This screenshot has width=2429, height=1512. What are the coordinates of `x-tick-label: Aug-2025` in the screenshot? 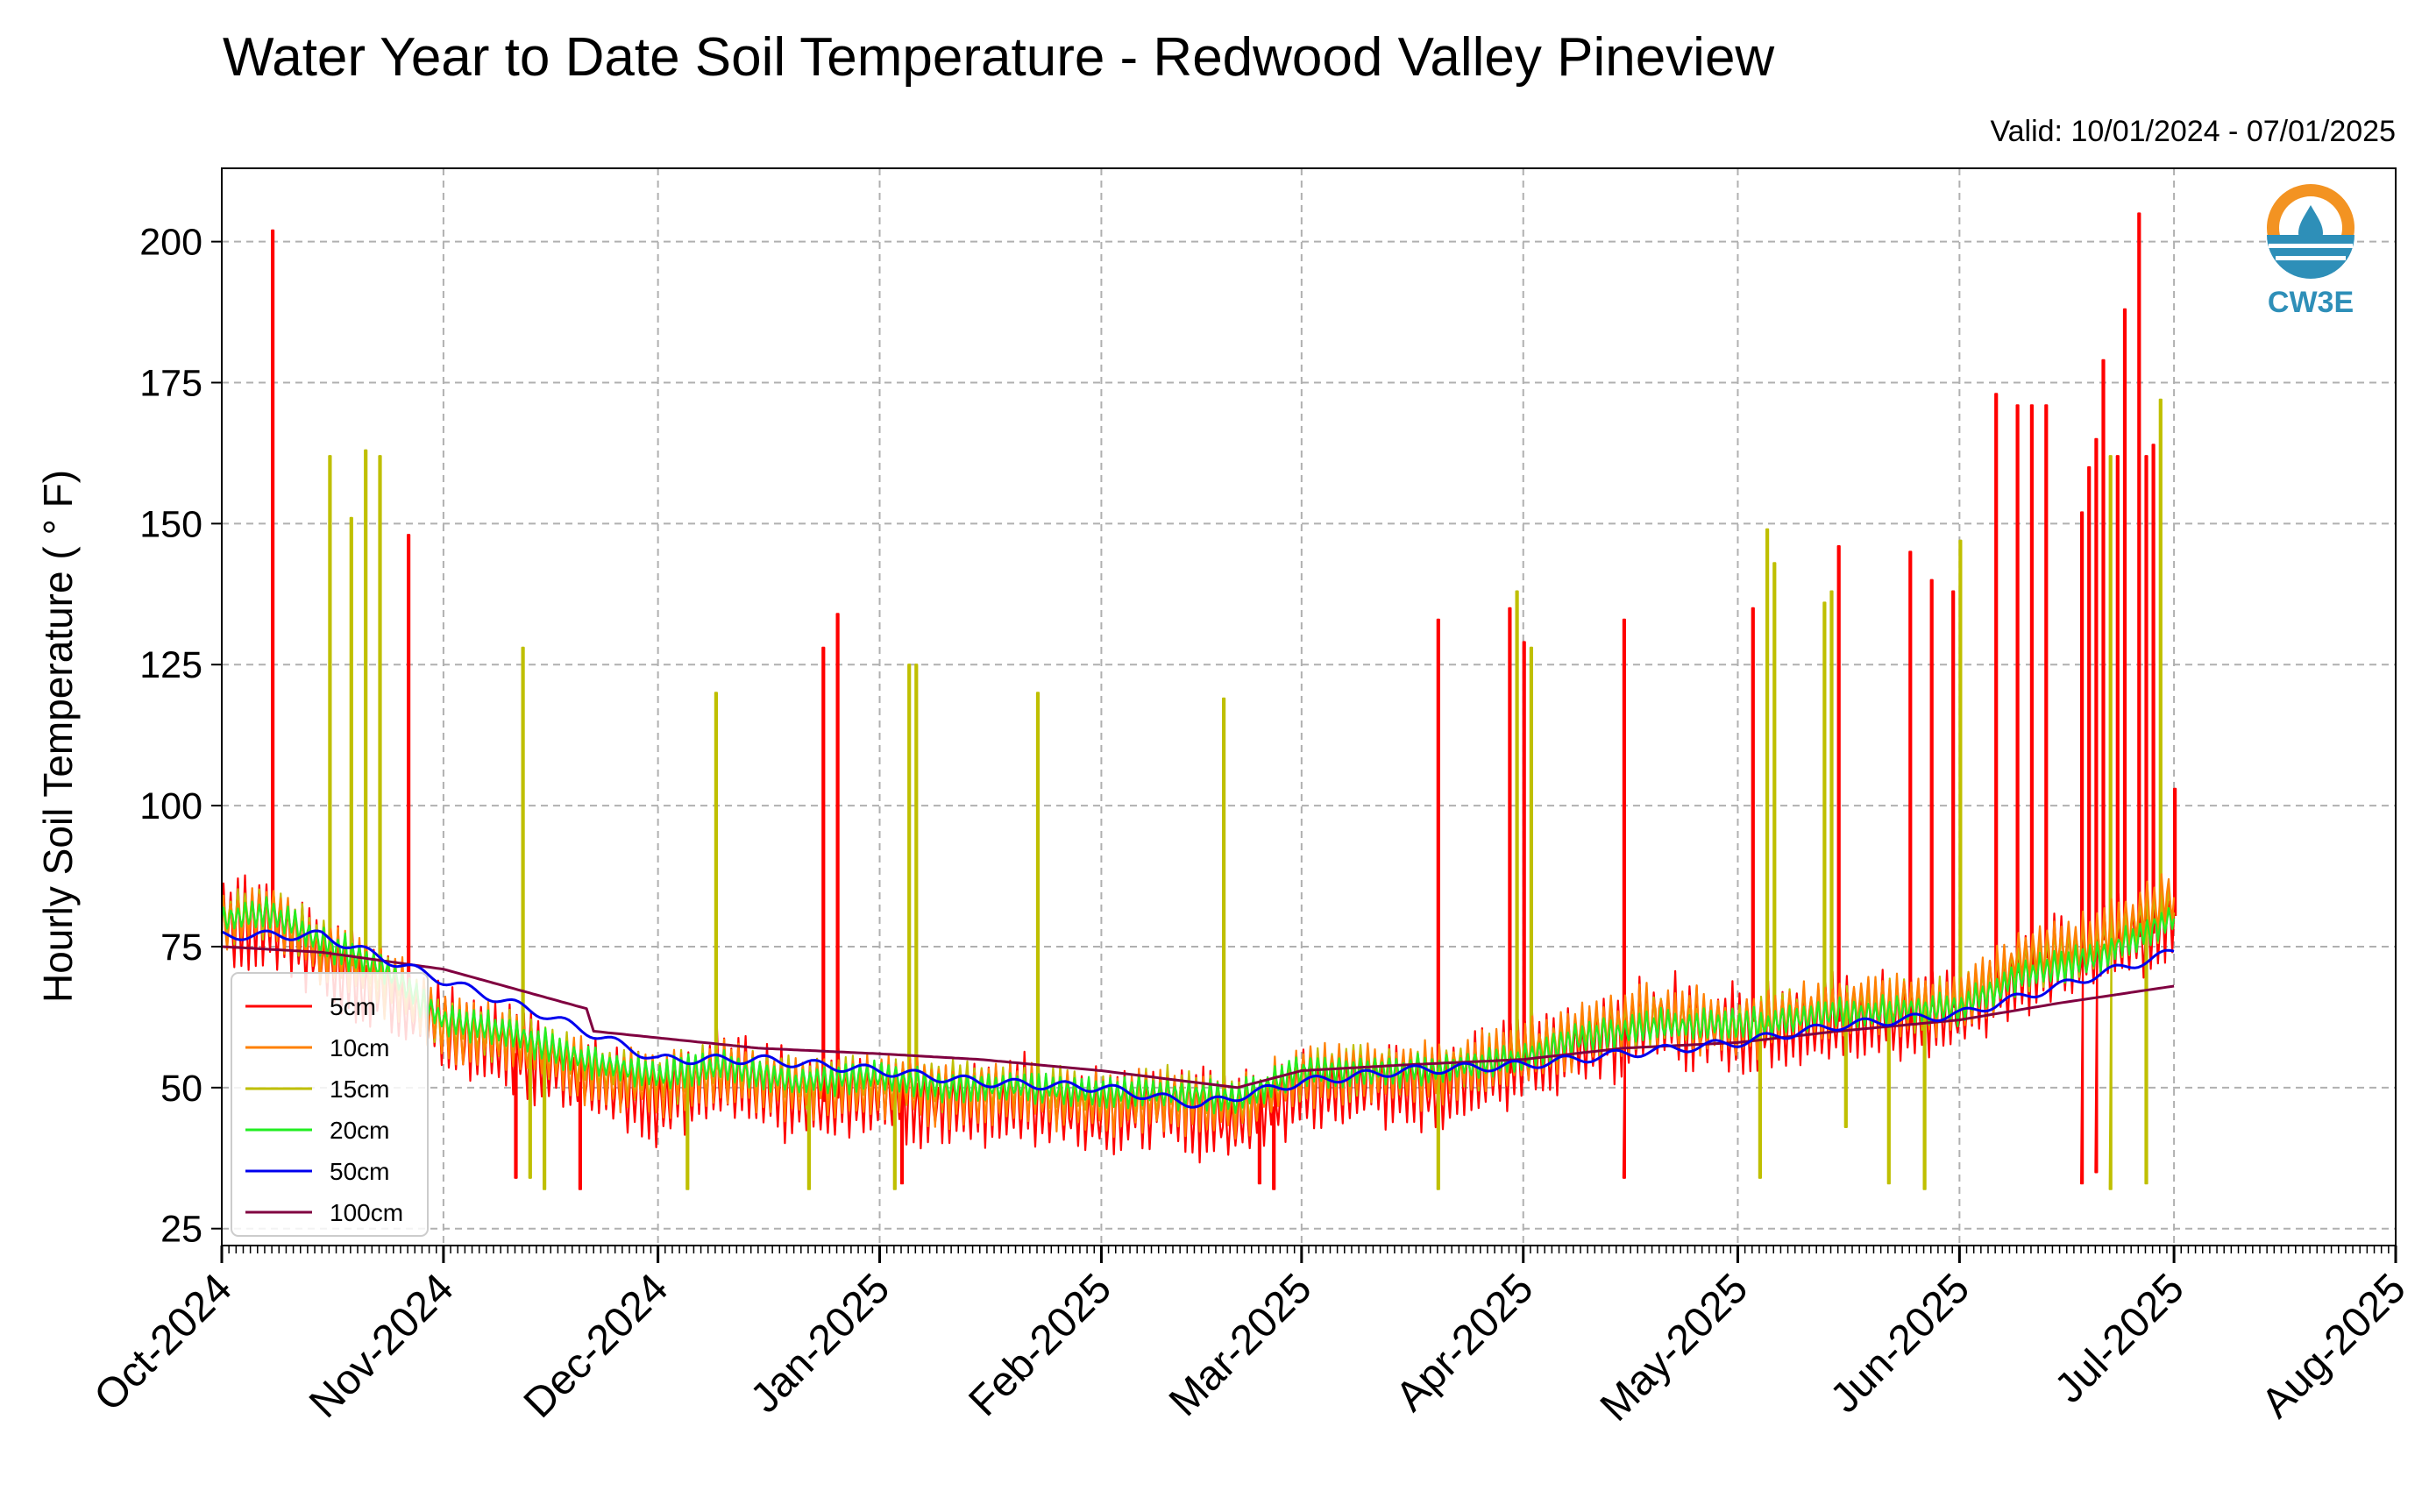 It's located at (2334, 1346).